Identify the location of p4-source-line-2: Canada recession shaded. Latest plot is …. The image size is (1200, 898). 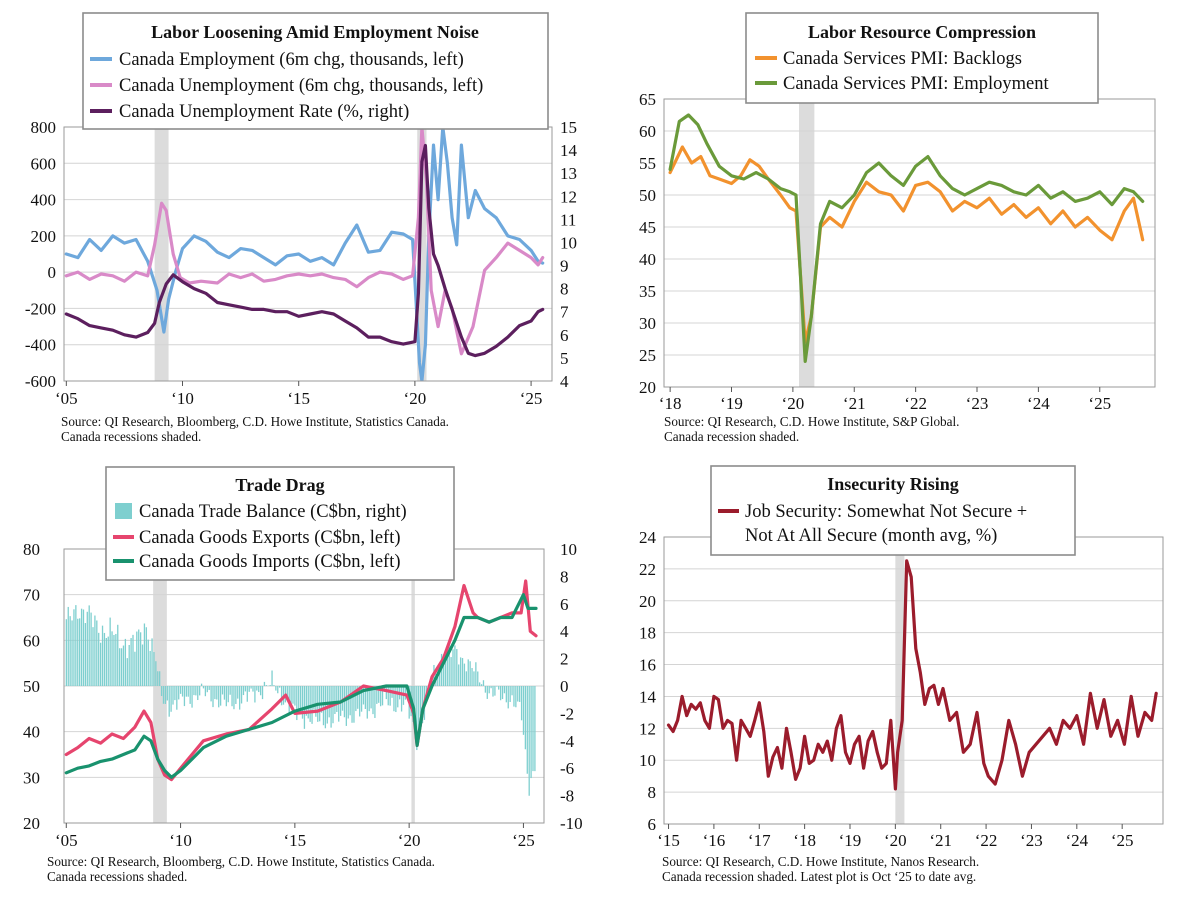
(819, 876).